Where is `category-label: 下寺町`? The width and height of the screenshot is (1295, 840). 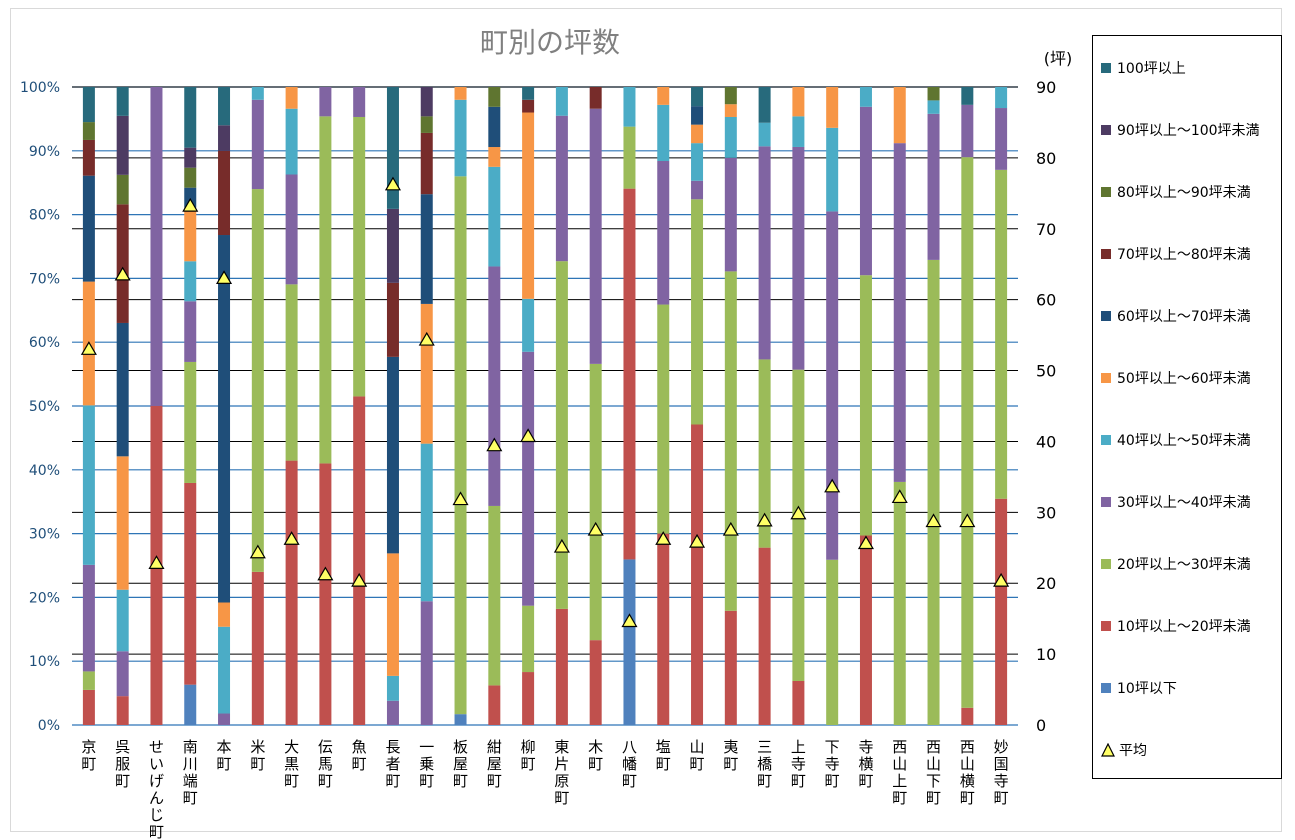 category-label: 下寺町 is located at coordinates (832, 764).